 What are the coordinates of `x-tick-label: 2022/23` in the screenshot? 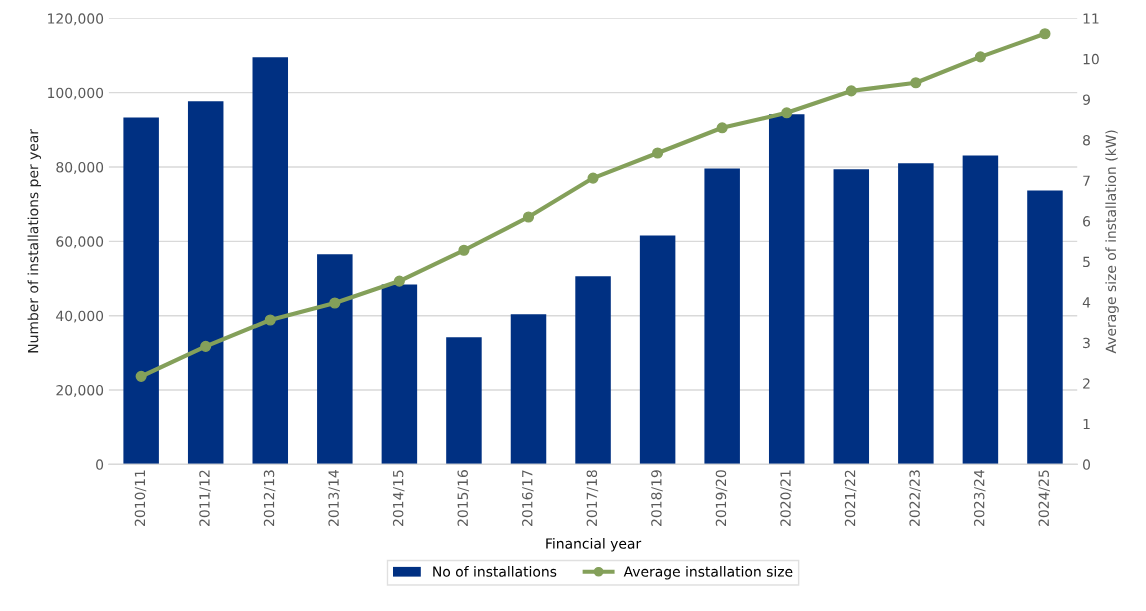 It's located at (915, 498).